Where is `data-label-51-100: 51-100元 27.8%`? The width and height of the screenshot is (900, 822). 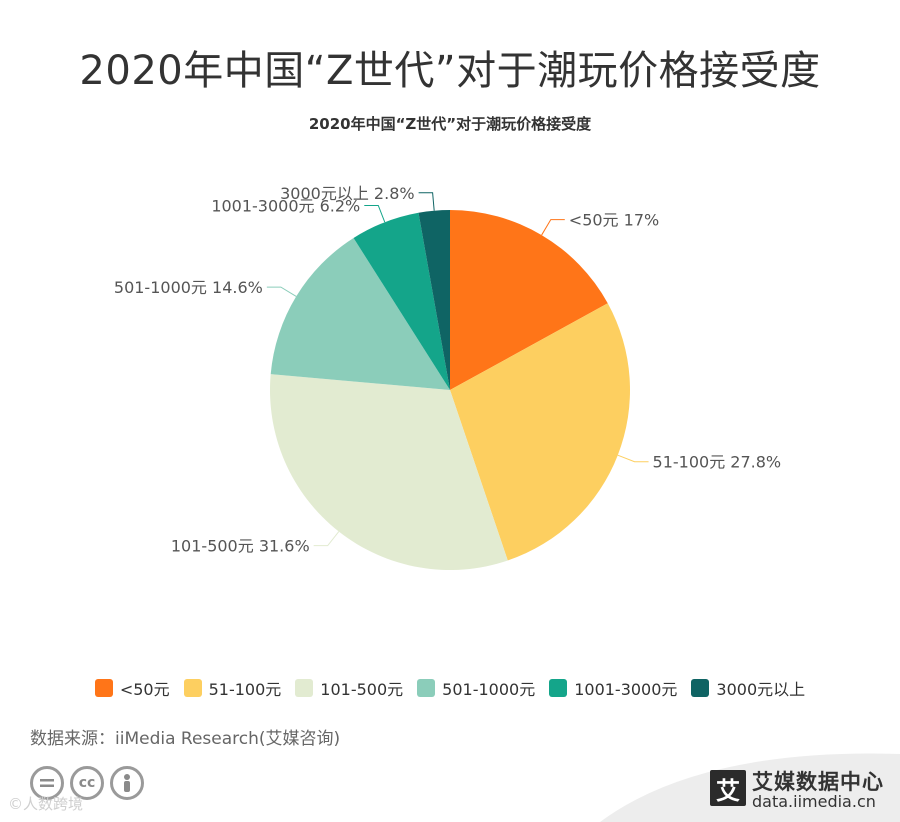 data-label-51-100: 51-100元 27.8% is located at coordinates (717, 462).